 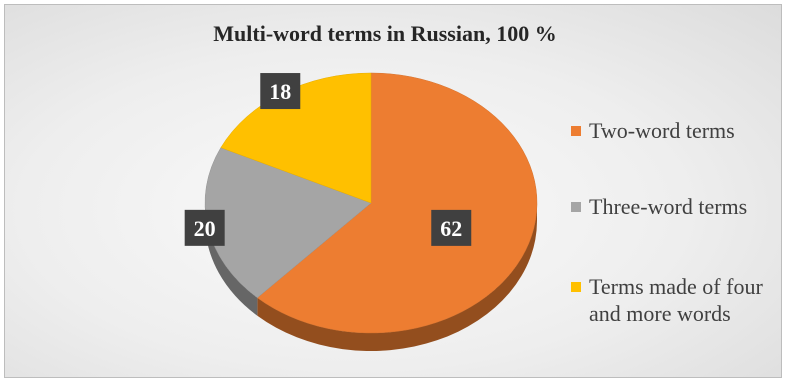 I want to click on chart-title: Multi-word terms in Russian, 100 %, so click(x=385, y=33).